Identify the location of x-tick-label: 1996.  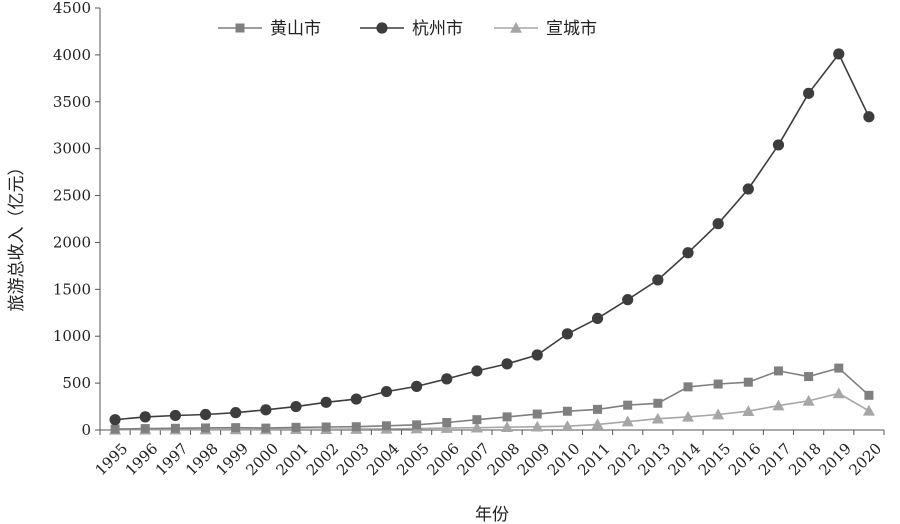
(142, 460).